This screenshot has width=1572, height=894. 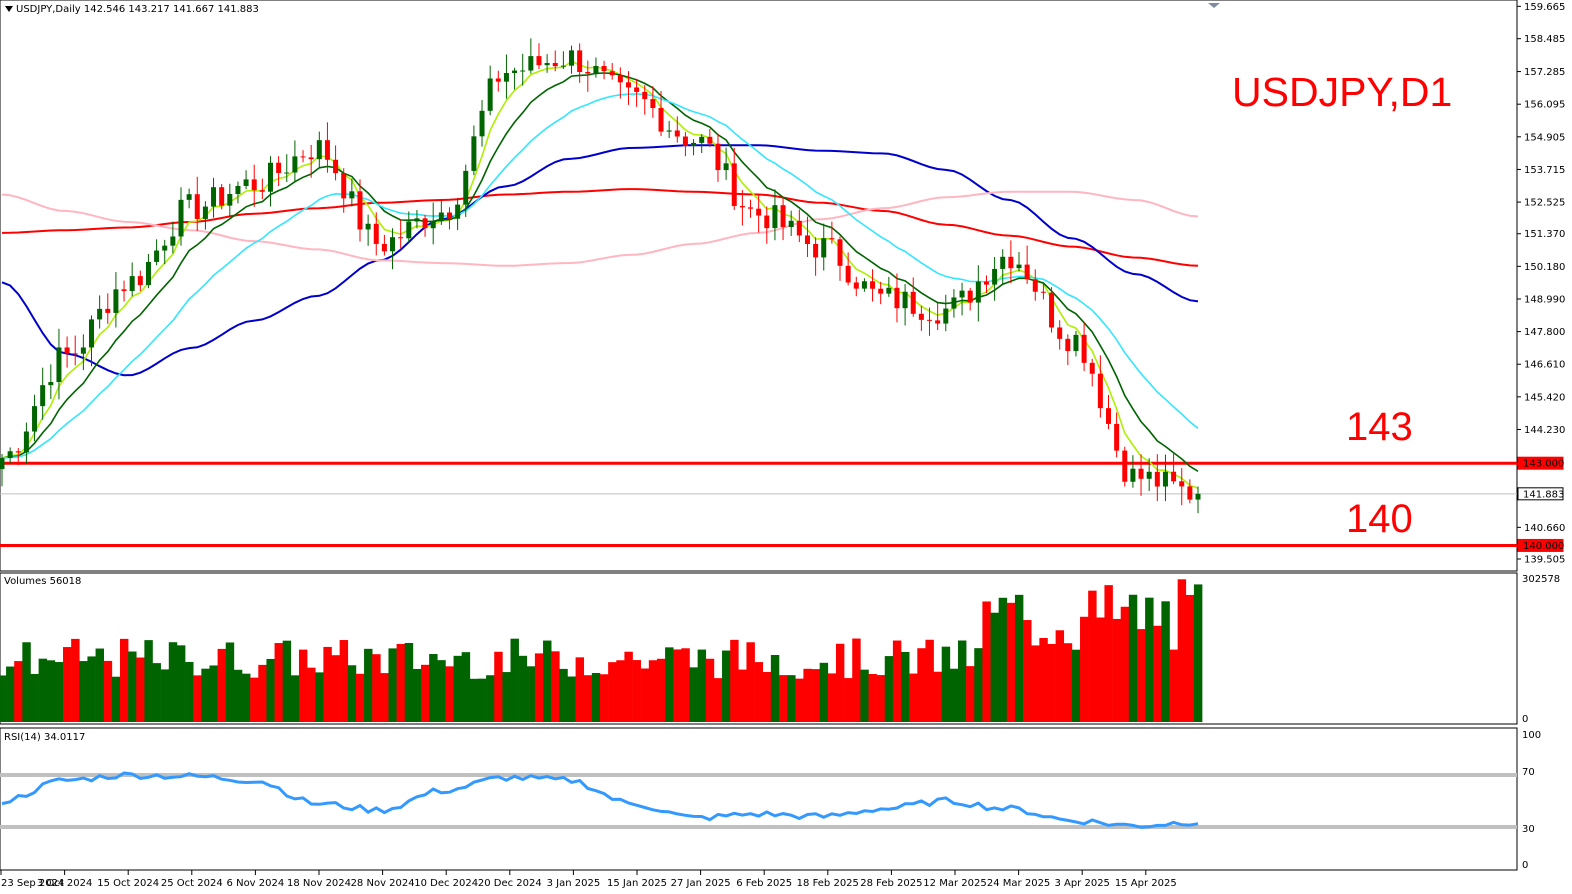 What do you see at coordinates (1540, 494) in the screenshot?
I see `price-tag-box` at bounding box center [1540, 494].